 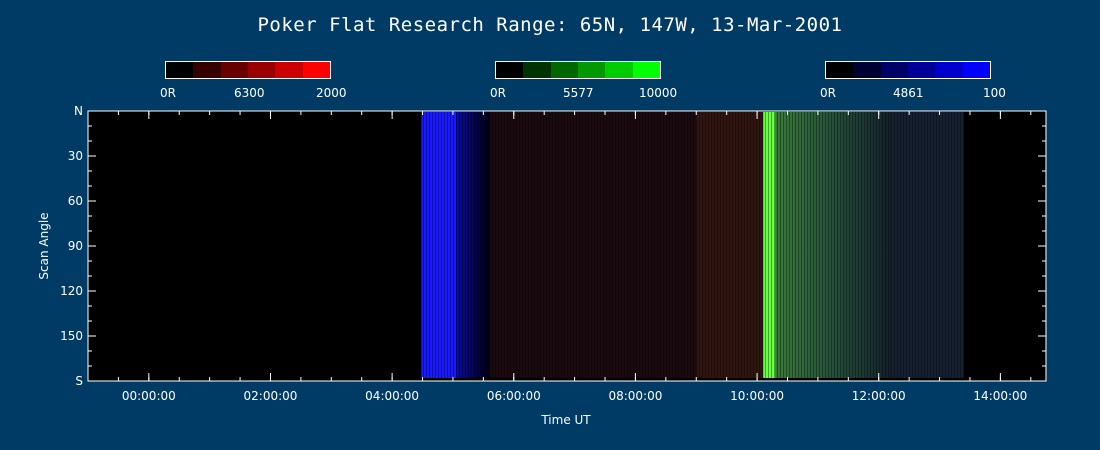 I want to click on x-tick-label: 10:00:00, so click(x=757, y=396).